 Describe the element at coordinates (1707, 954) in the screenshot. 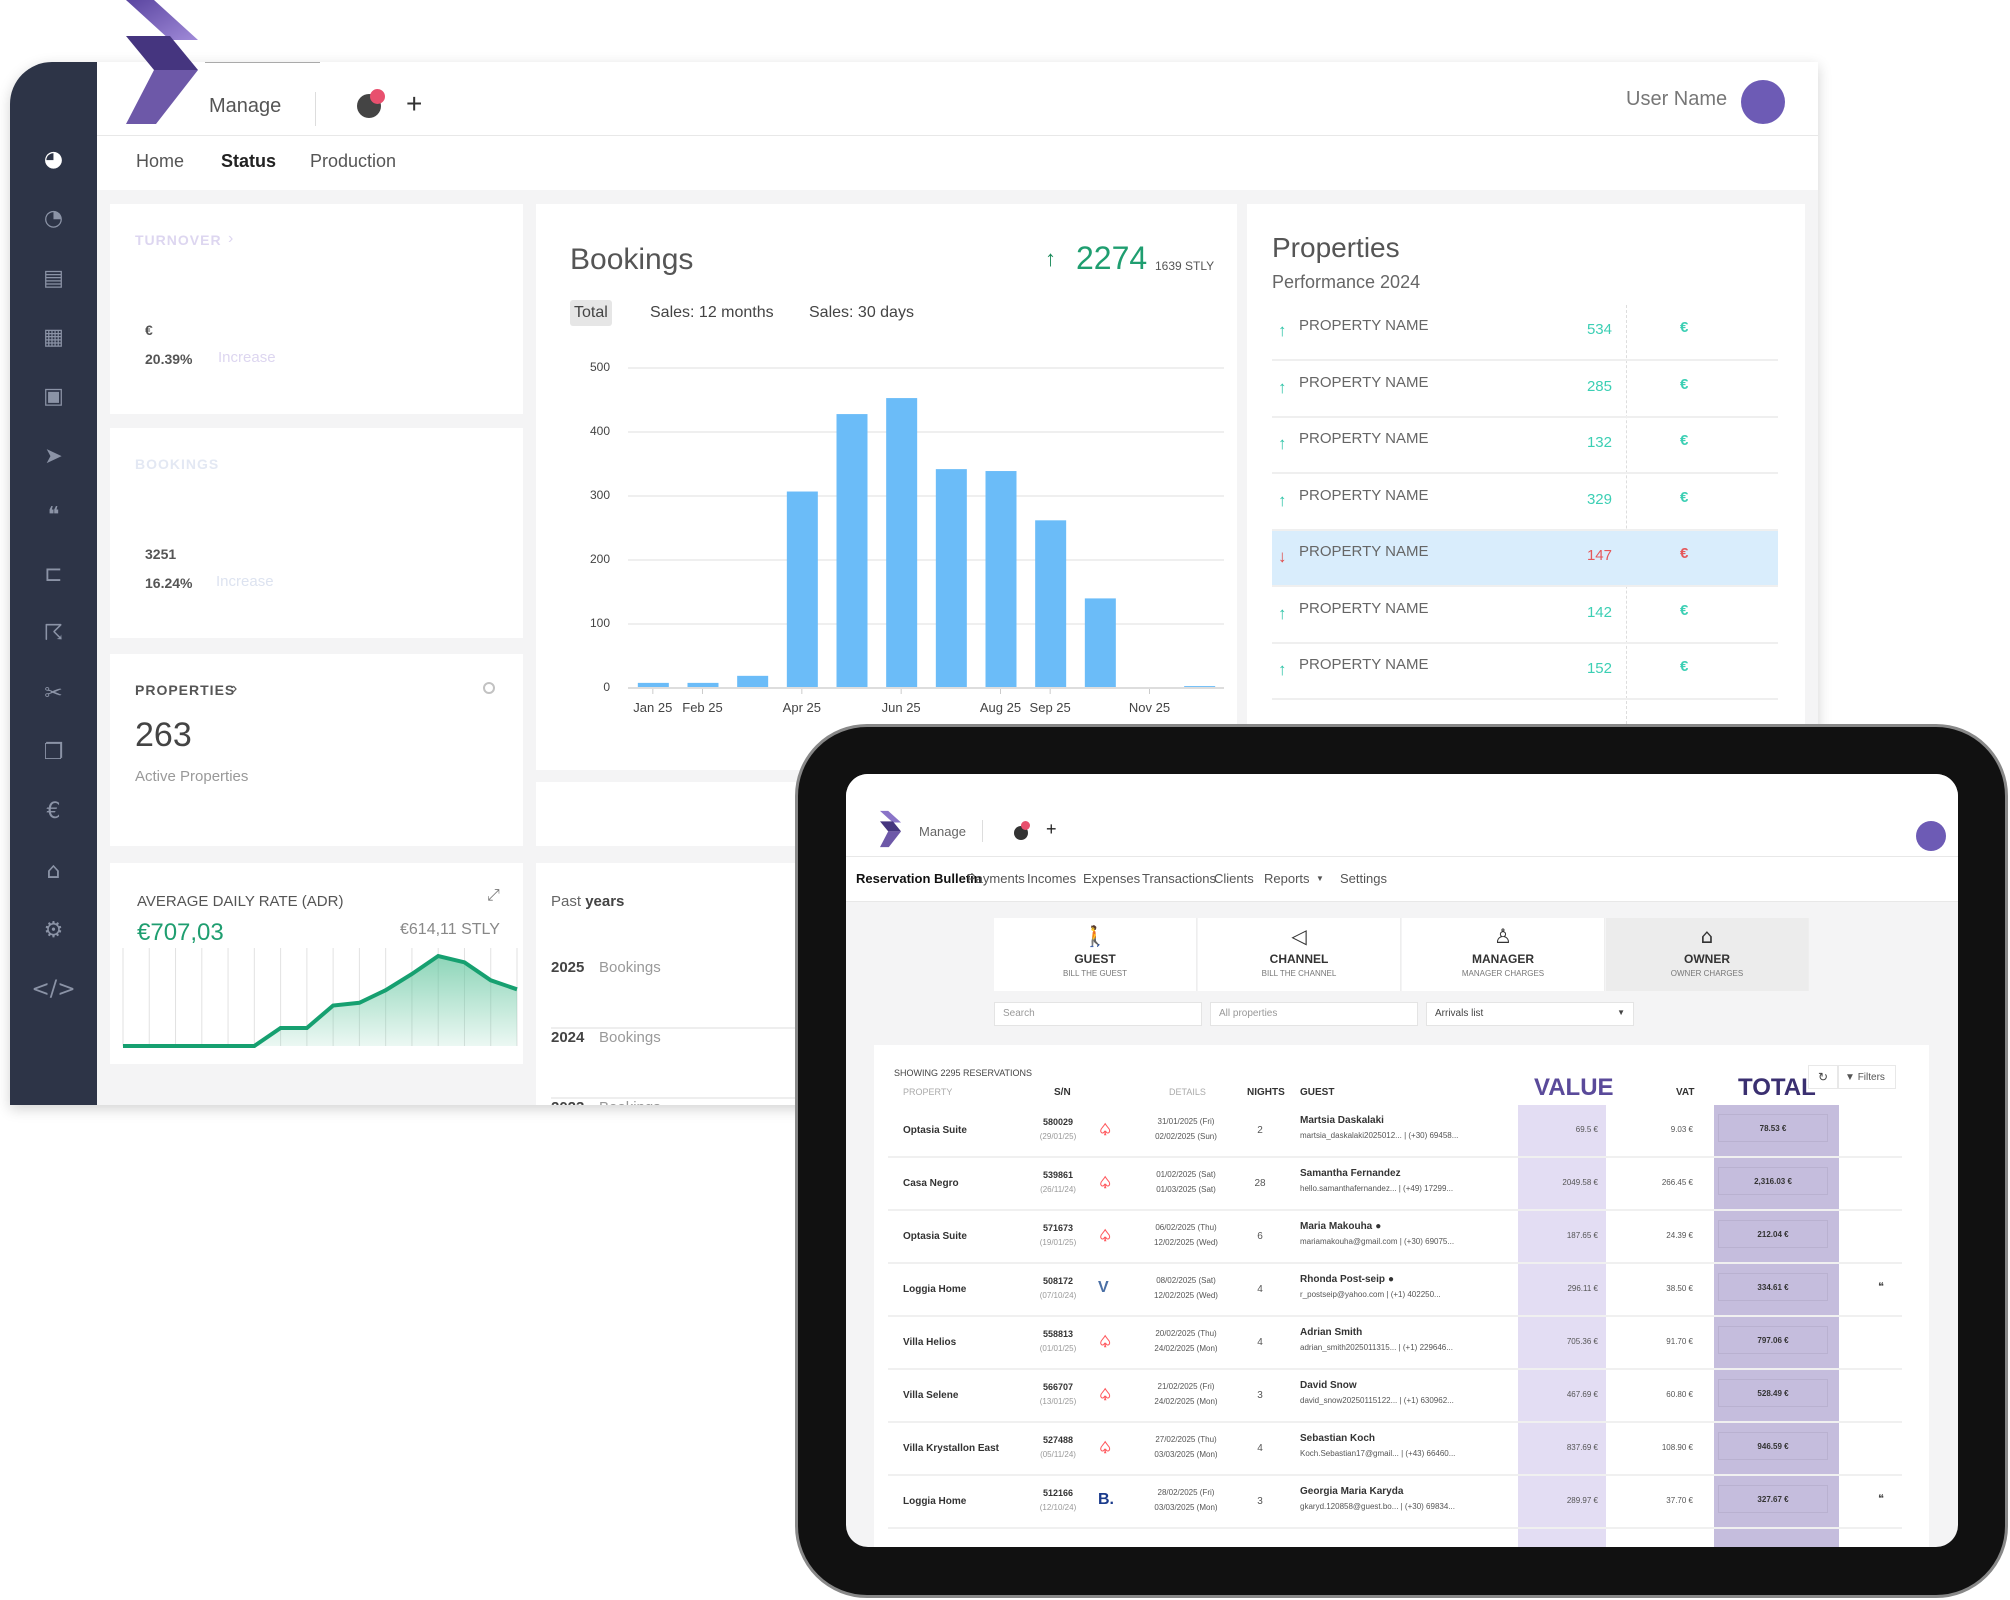

I see `tile-owner: ⌂ OWNER OWNER CHARGES` at that location.